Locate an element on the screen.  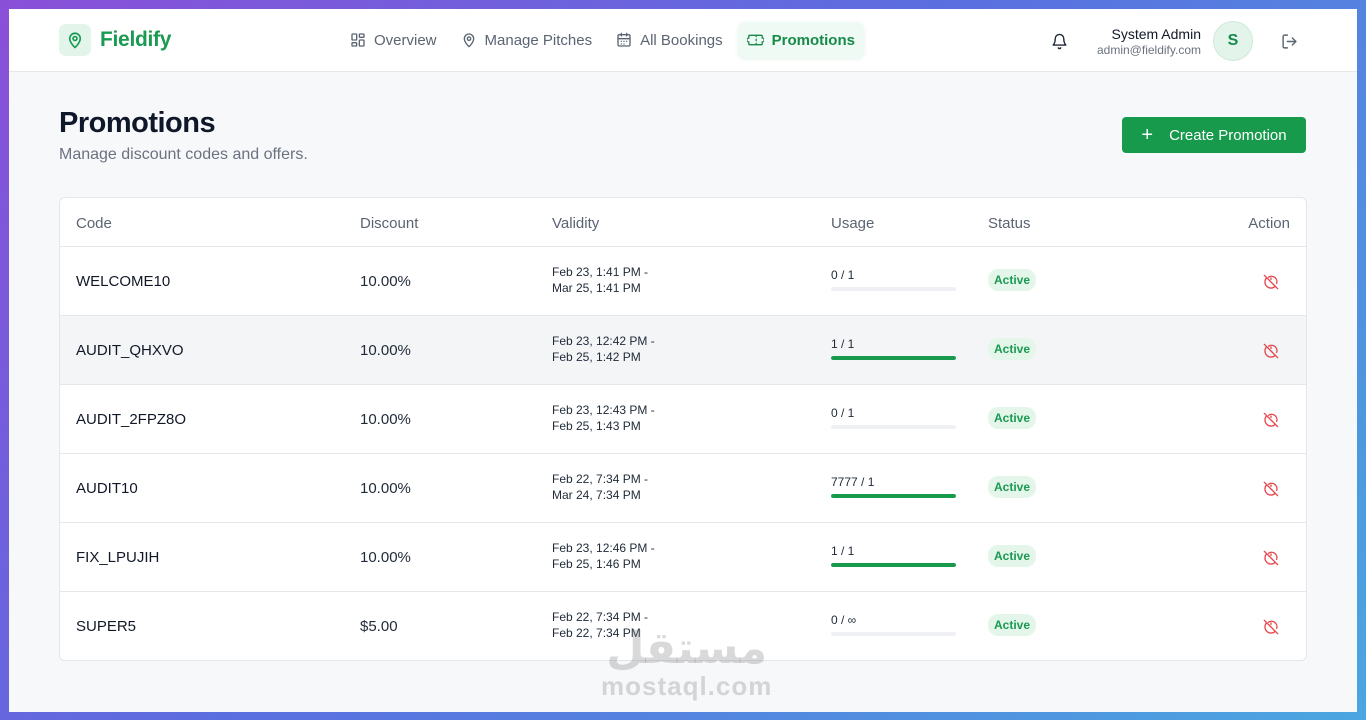
promo-usage: 0 / ∞ is located at coordinates (894, 624).